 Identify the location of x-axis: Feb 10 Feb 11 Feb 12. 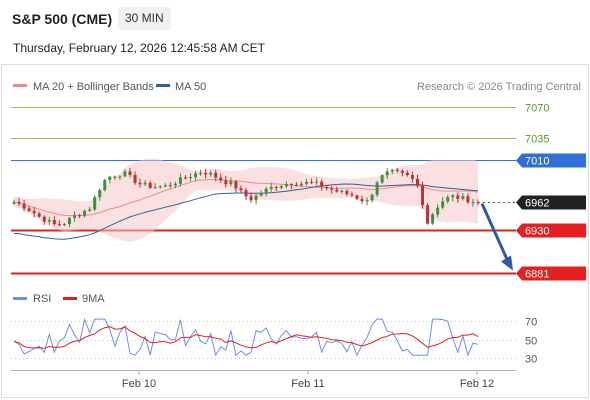
(308, 380).